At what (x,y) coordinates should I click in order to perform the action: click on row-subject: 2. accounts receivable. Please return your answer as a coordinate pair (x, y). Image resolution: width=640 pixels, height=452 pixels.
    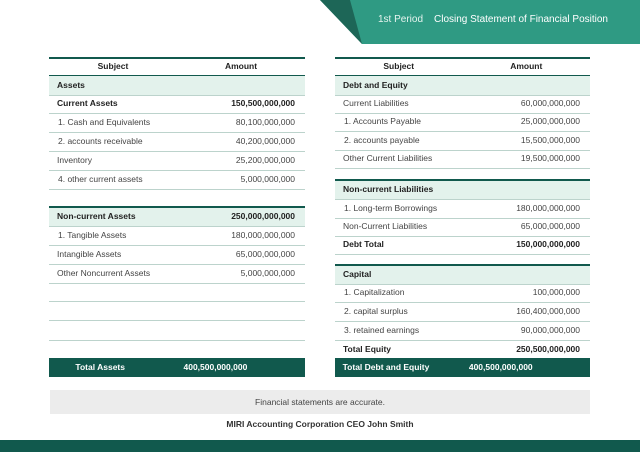
    Looking at the image, I should click on (100, 141).